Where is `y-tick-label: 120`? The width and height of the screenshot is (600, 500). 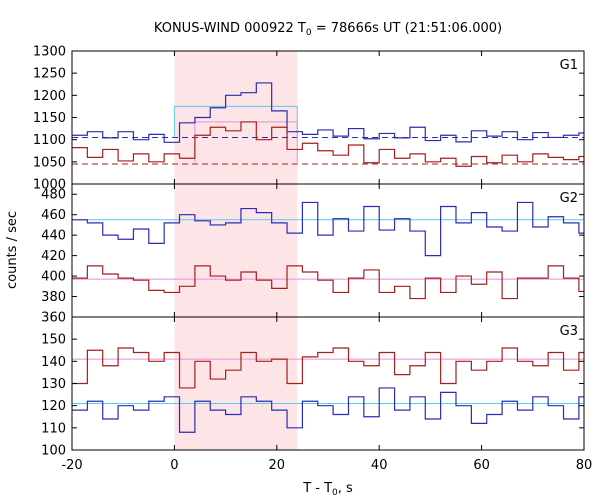
y-tick-label: 120 is located at coordinates (53, 406).